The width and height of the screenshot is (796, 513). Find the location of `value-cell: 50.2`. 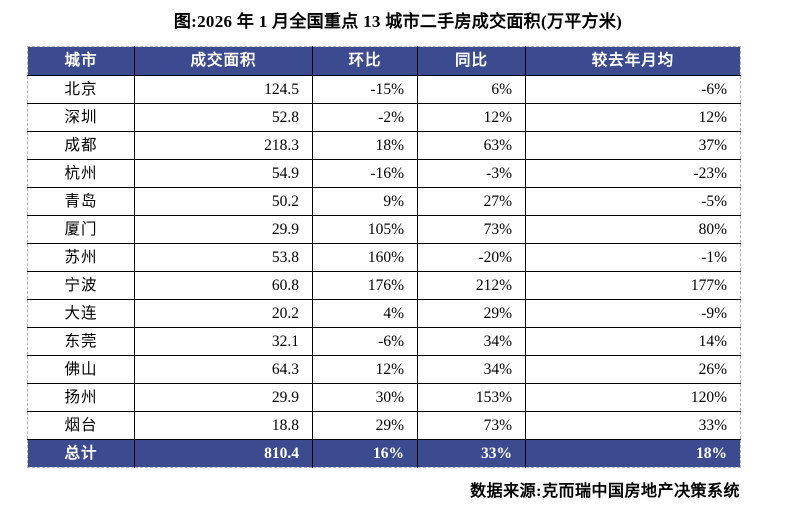

value-cell: 50.2 is located at coordinates (223, 201).